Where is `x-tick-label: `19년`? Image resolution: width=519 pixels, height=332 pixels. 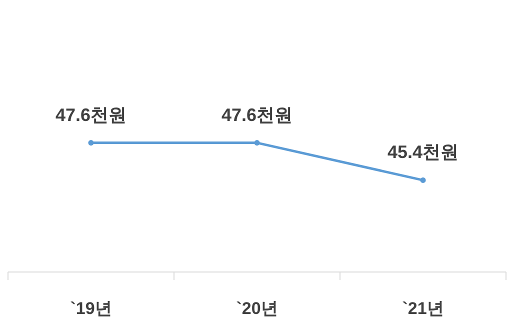
x-tick-label: `19년 is located at coordinates (91, 308).